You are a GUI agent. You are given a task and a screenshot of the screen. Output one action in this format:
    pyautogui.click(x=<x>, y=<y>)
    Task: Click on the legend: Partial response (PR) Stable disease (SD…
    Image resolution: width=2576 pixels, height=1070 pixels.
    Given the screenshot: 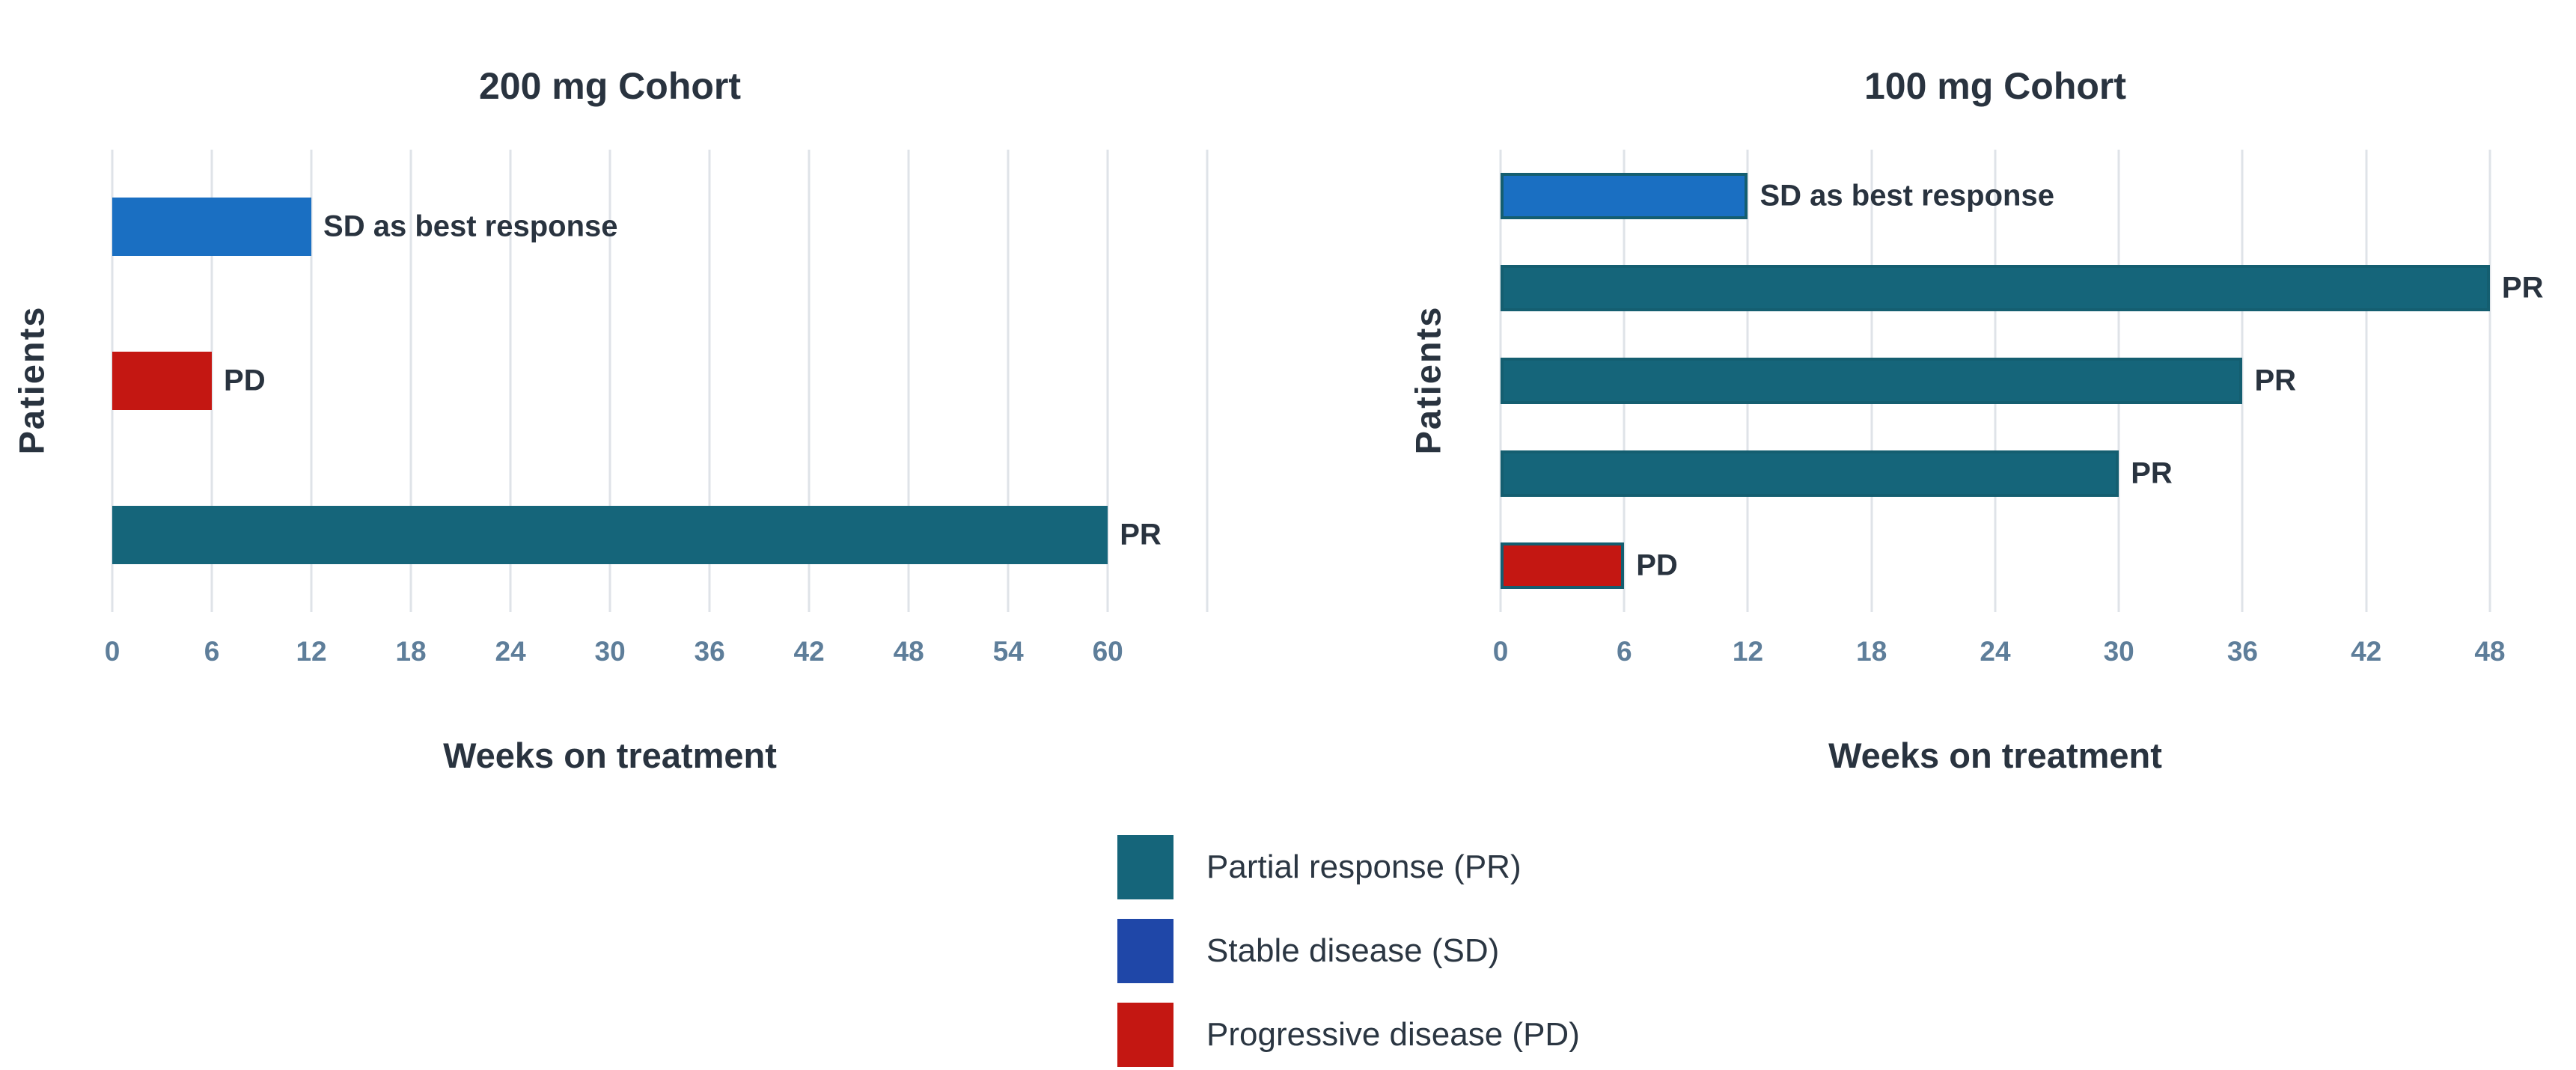 What is the action you would take?
    pyautogui.click(x=1348, y=951)
    